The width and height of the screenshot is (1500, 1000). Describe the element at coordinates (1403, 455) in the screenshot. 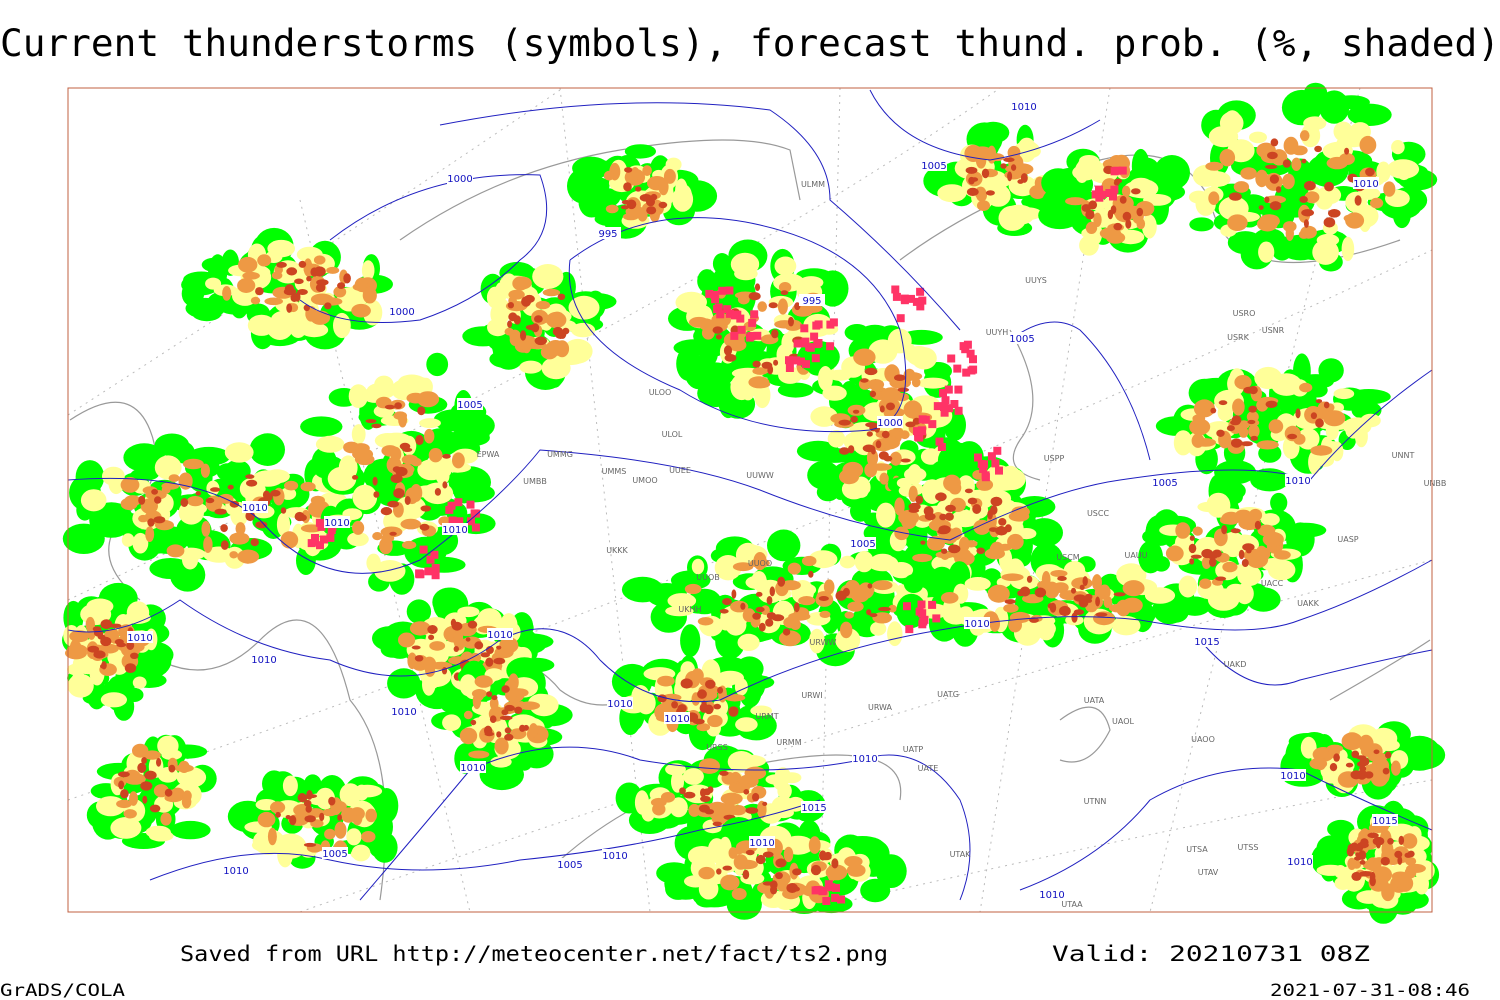

I see `station-code: UNNT` at that location.